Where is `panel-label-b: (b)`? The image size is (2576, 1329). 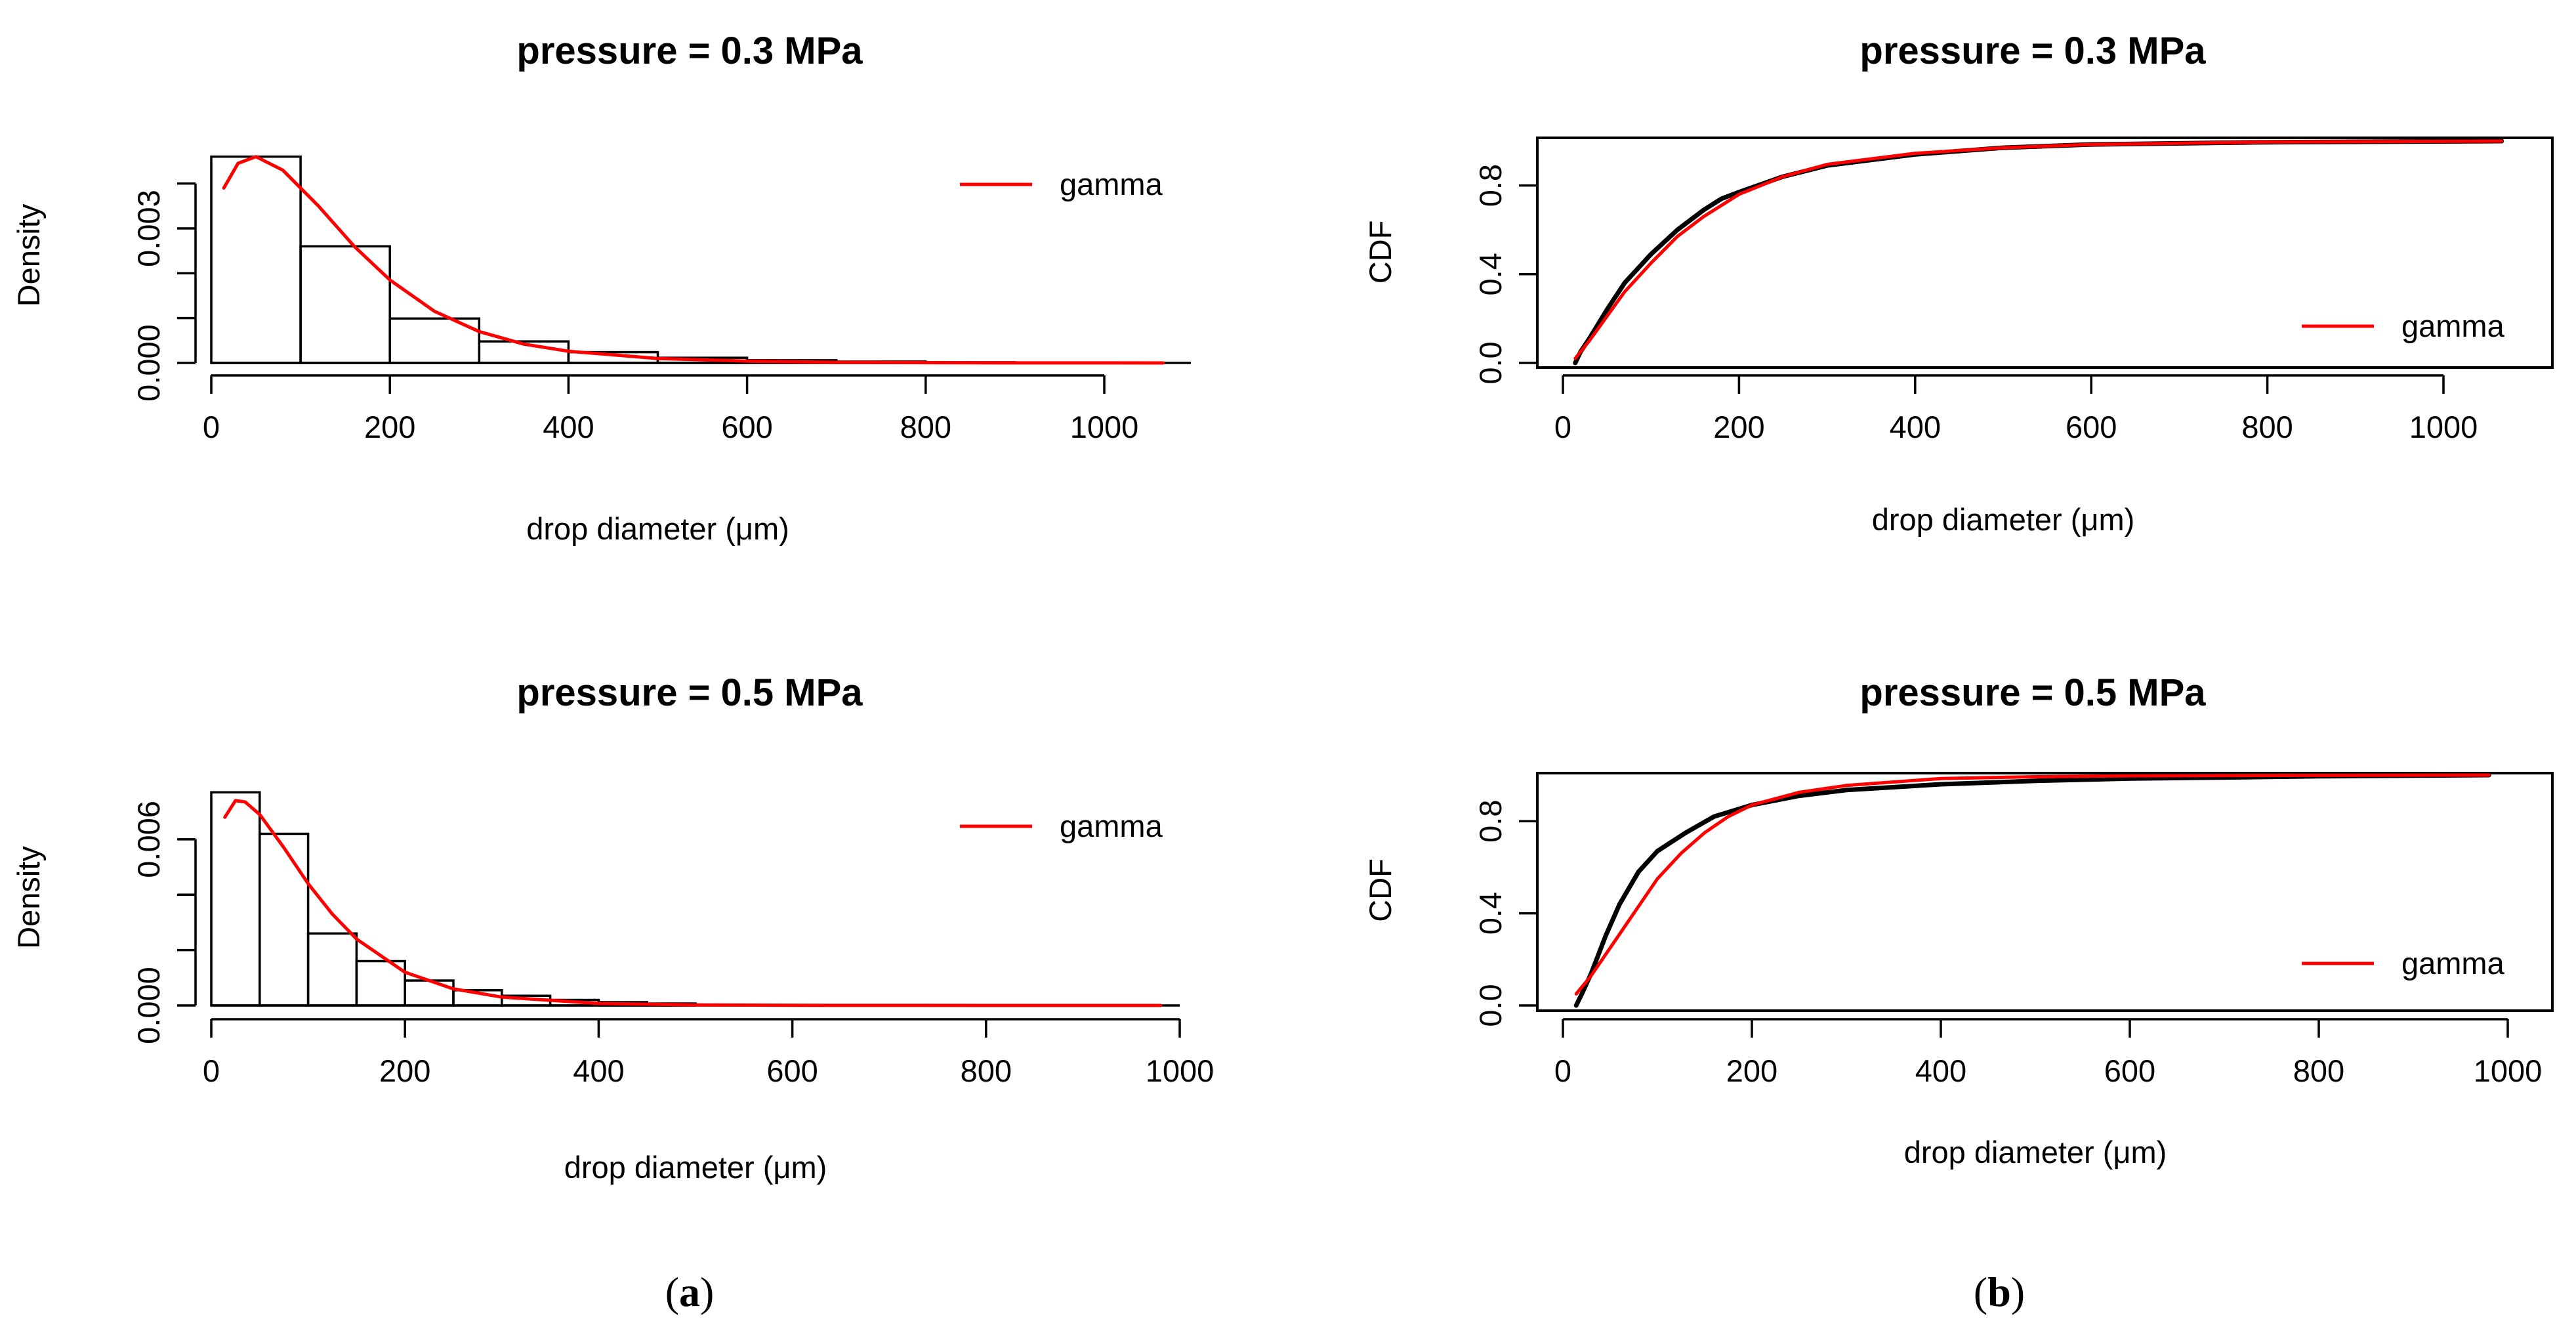
panel-label-b: (b) is located at coordinates (1999, 1292).